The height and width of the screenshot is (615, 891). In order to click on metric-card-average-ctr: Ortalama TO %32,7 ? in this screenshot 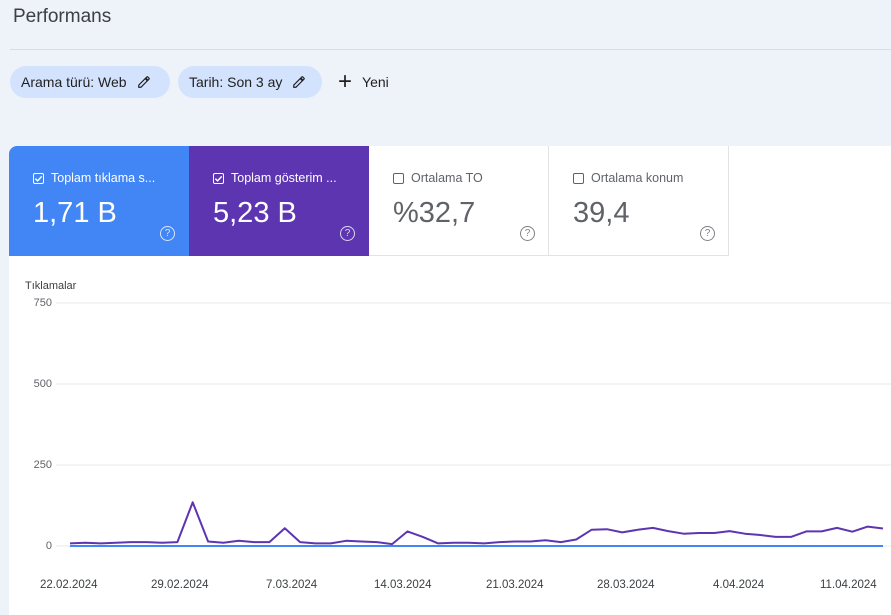, I will do `click(459, 201)`.